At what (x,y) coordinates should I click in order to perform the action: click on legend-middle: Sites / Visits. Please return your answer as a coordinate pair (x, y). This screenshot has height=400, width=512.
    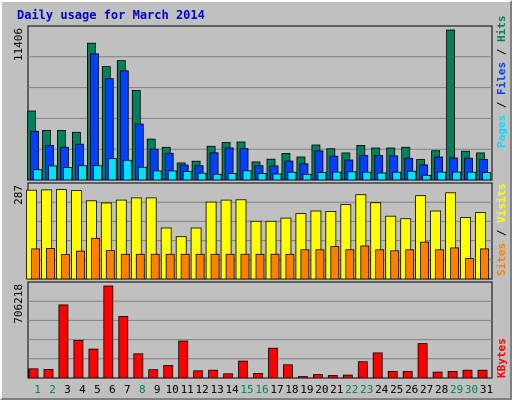
    Looking at the image, I should click on (501, 229).